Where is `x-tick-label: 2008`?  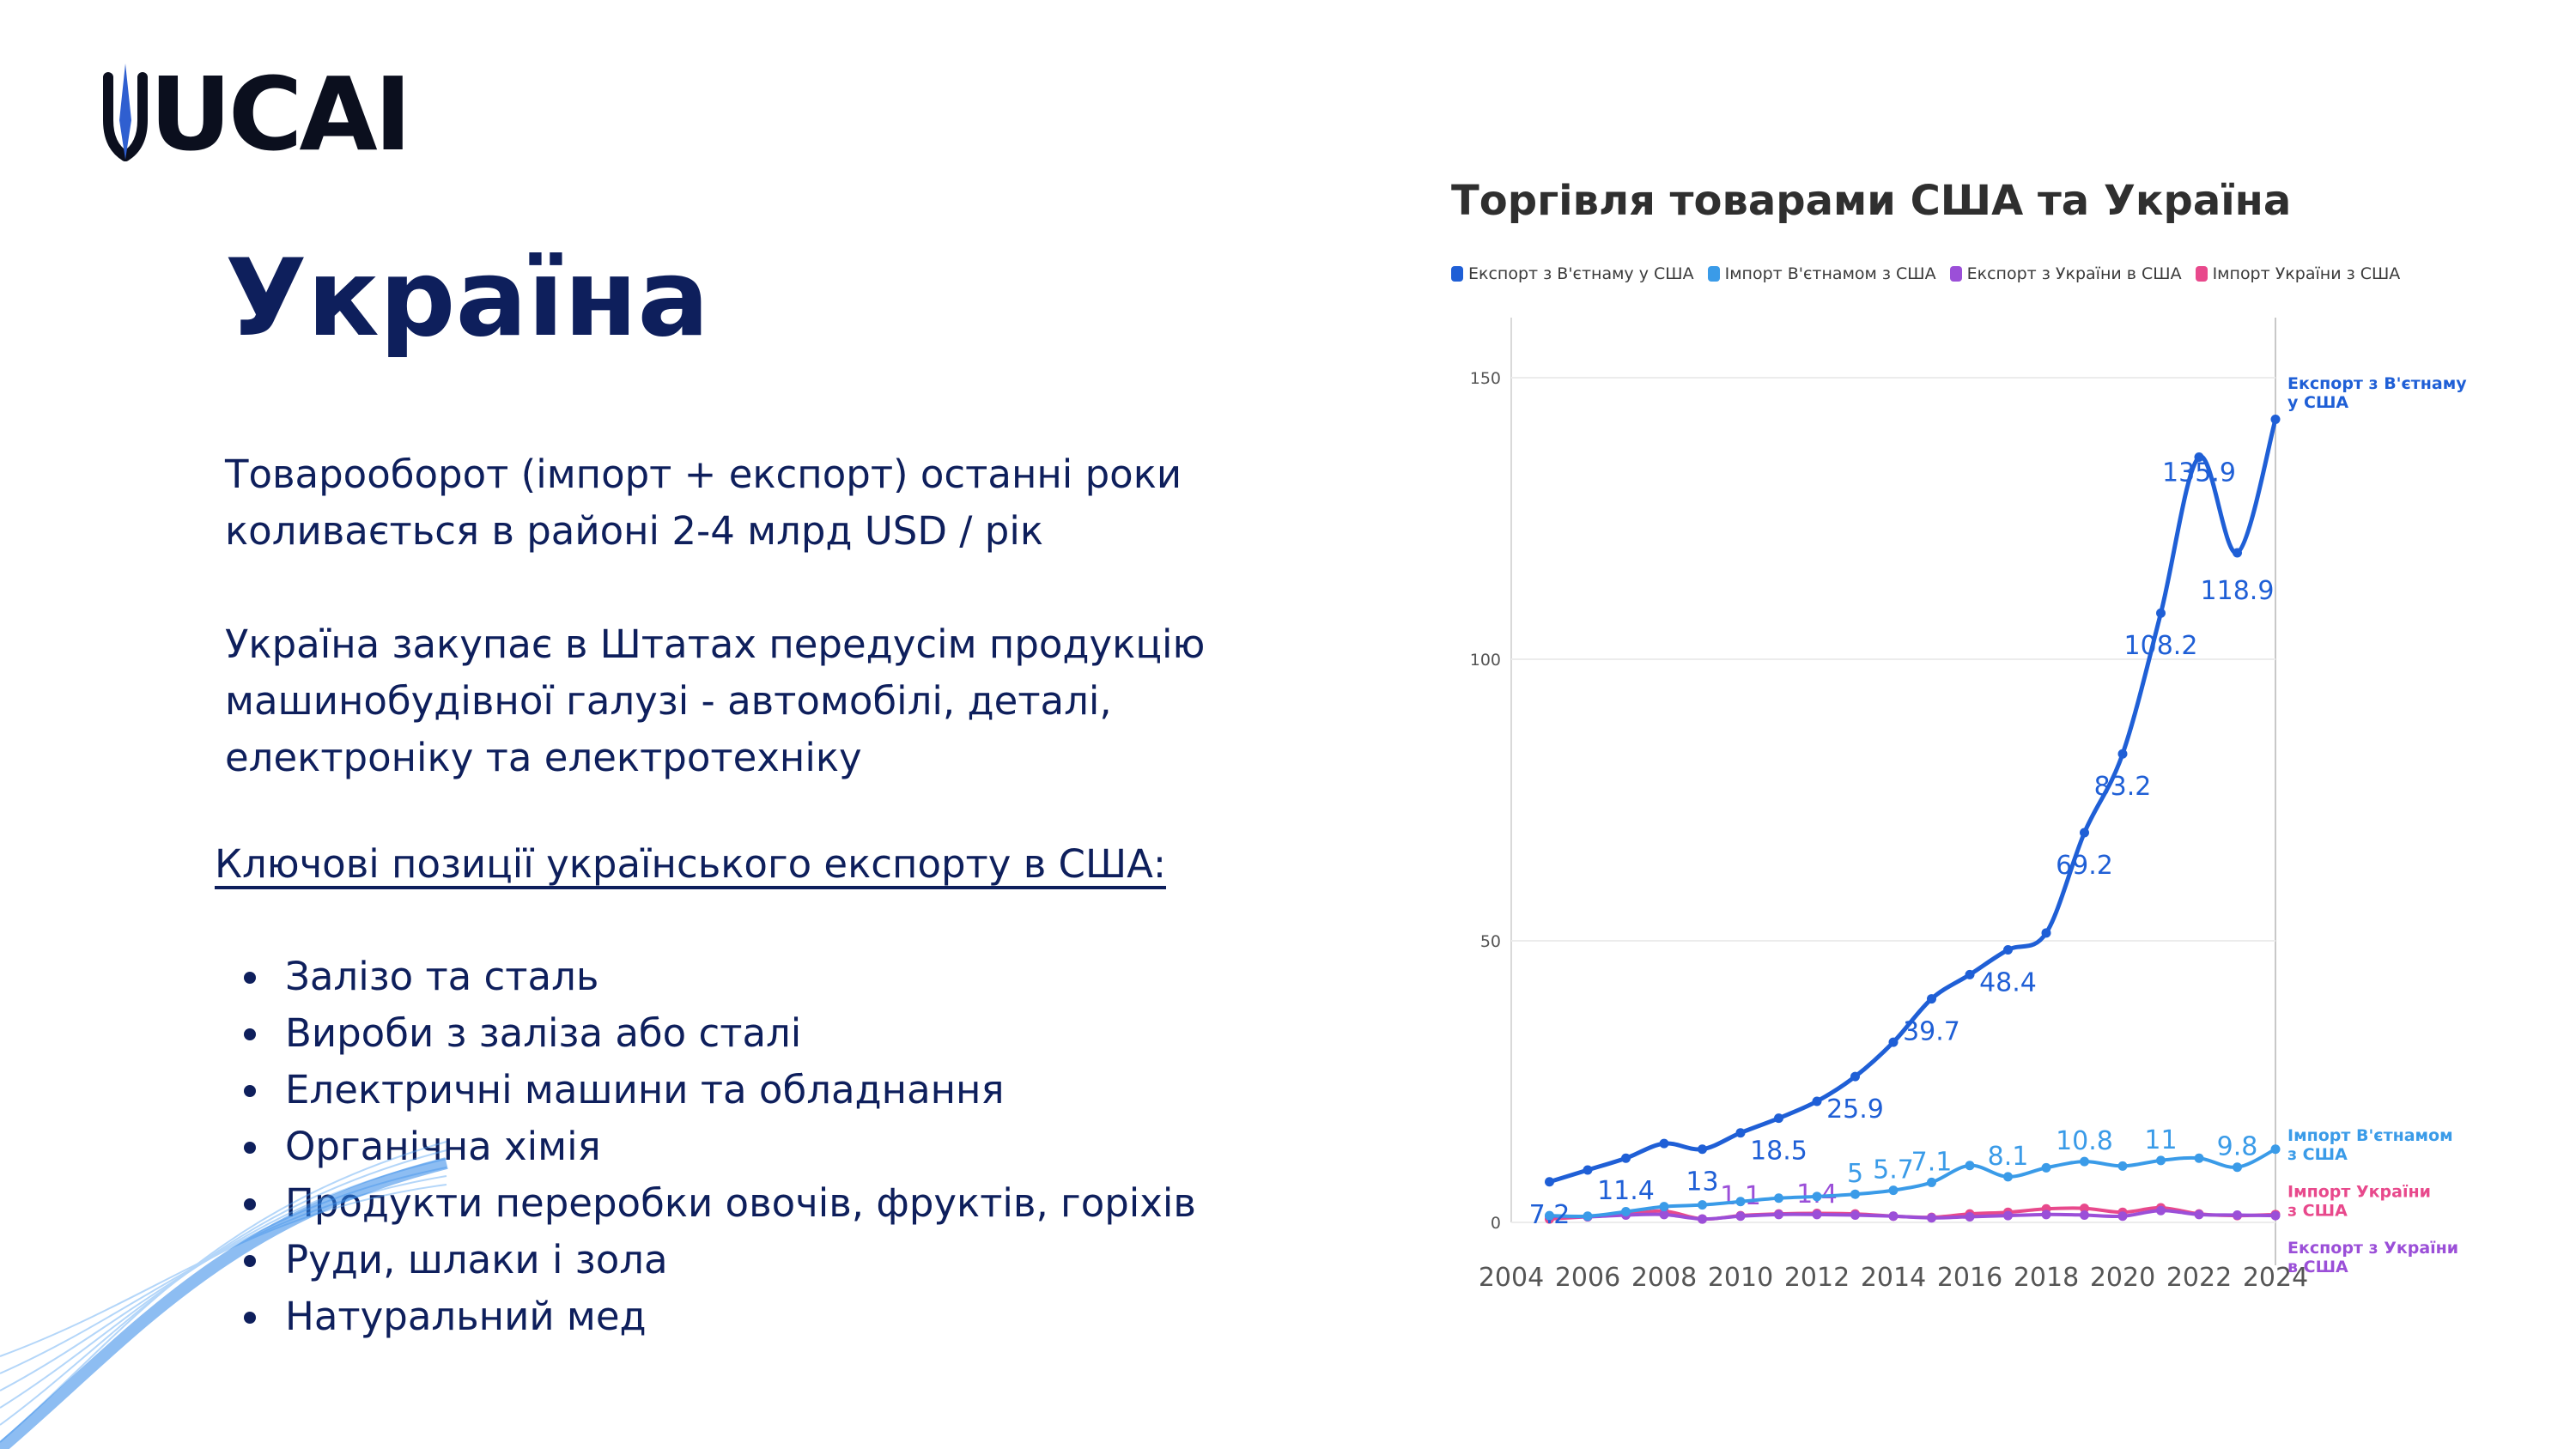 x-tick-label: 2008 is located at coordinates (1664, 1278).